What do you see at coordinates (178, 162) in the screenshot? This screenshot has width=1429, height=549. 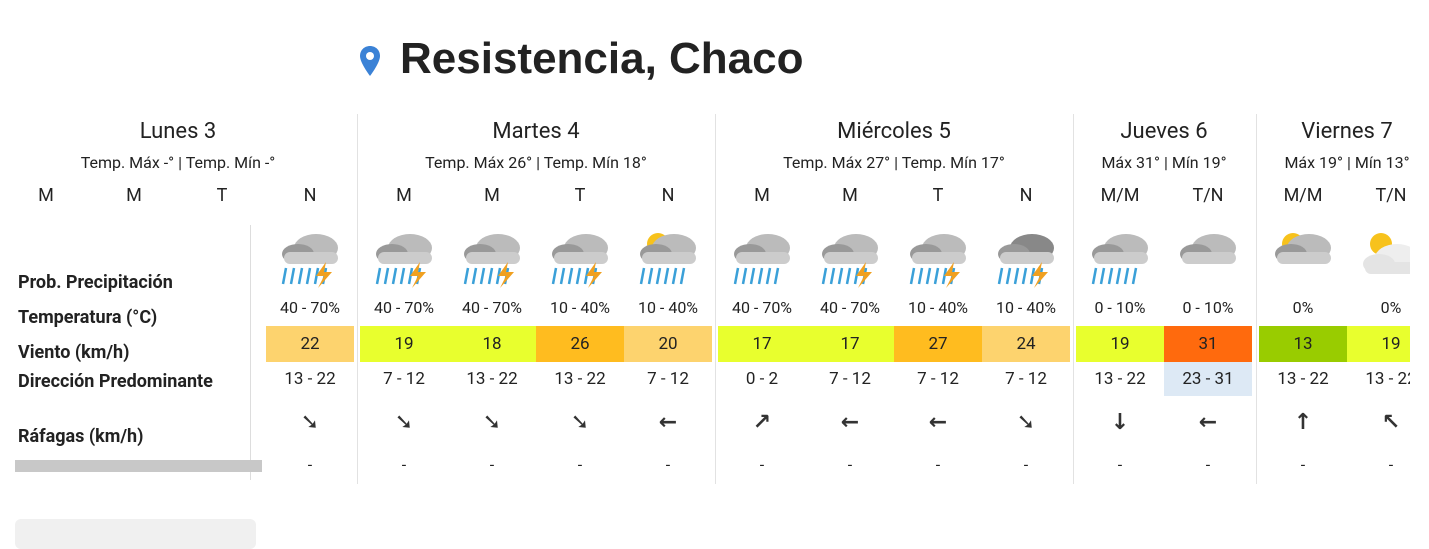 I see `day-summary: Temp. Máx -° | Temp. Mín -°` at bounding box center [178, 162].